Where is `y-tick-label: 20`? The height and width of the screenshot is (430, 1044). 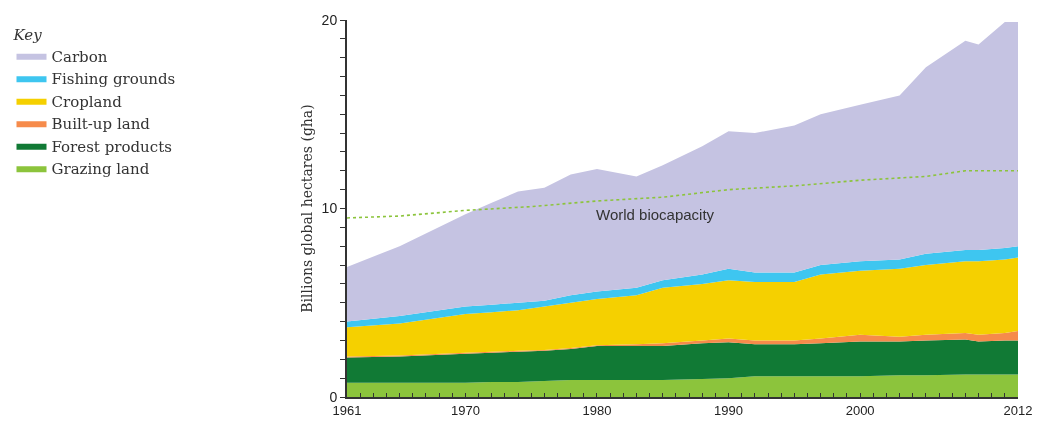
y-tick-label: 20 is located at coordinates (329, 19).